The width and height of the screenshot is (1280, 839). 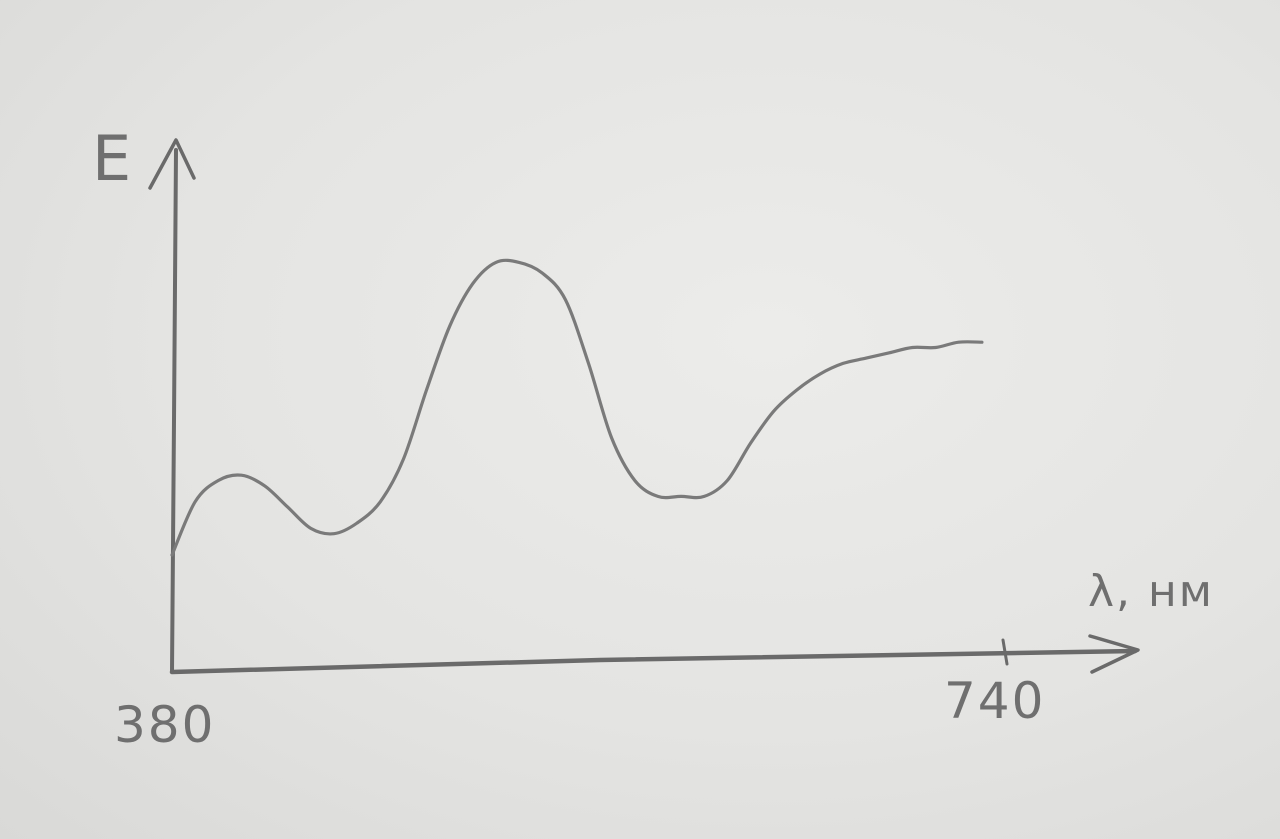 I want to click on x-axis-arrow, so click(x=1114, y=654).